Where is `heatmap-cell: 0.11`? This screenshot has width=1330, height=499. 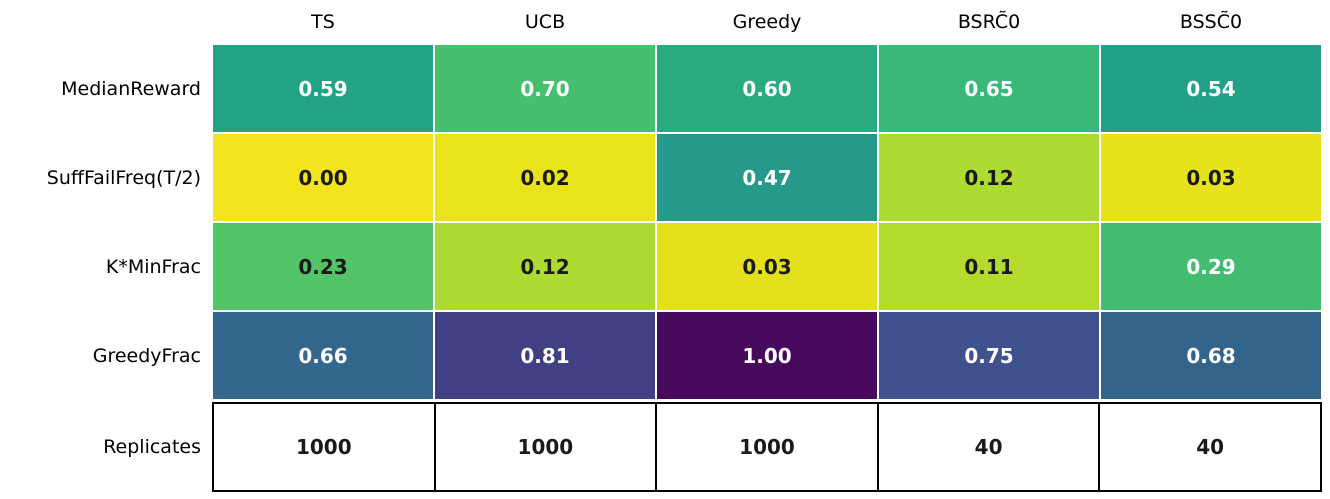
heatmap-cell: 0.11 is located at coordinates (989, 266).